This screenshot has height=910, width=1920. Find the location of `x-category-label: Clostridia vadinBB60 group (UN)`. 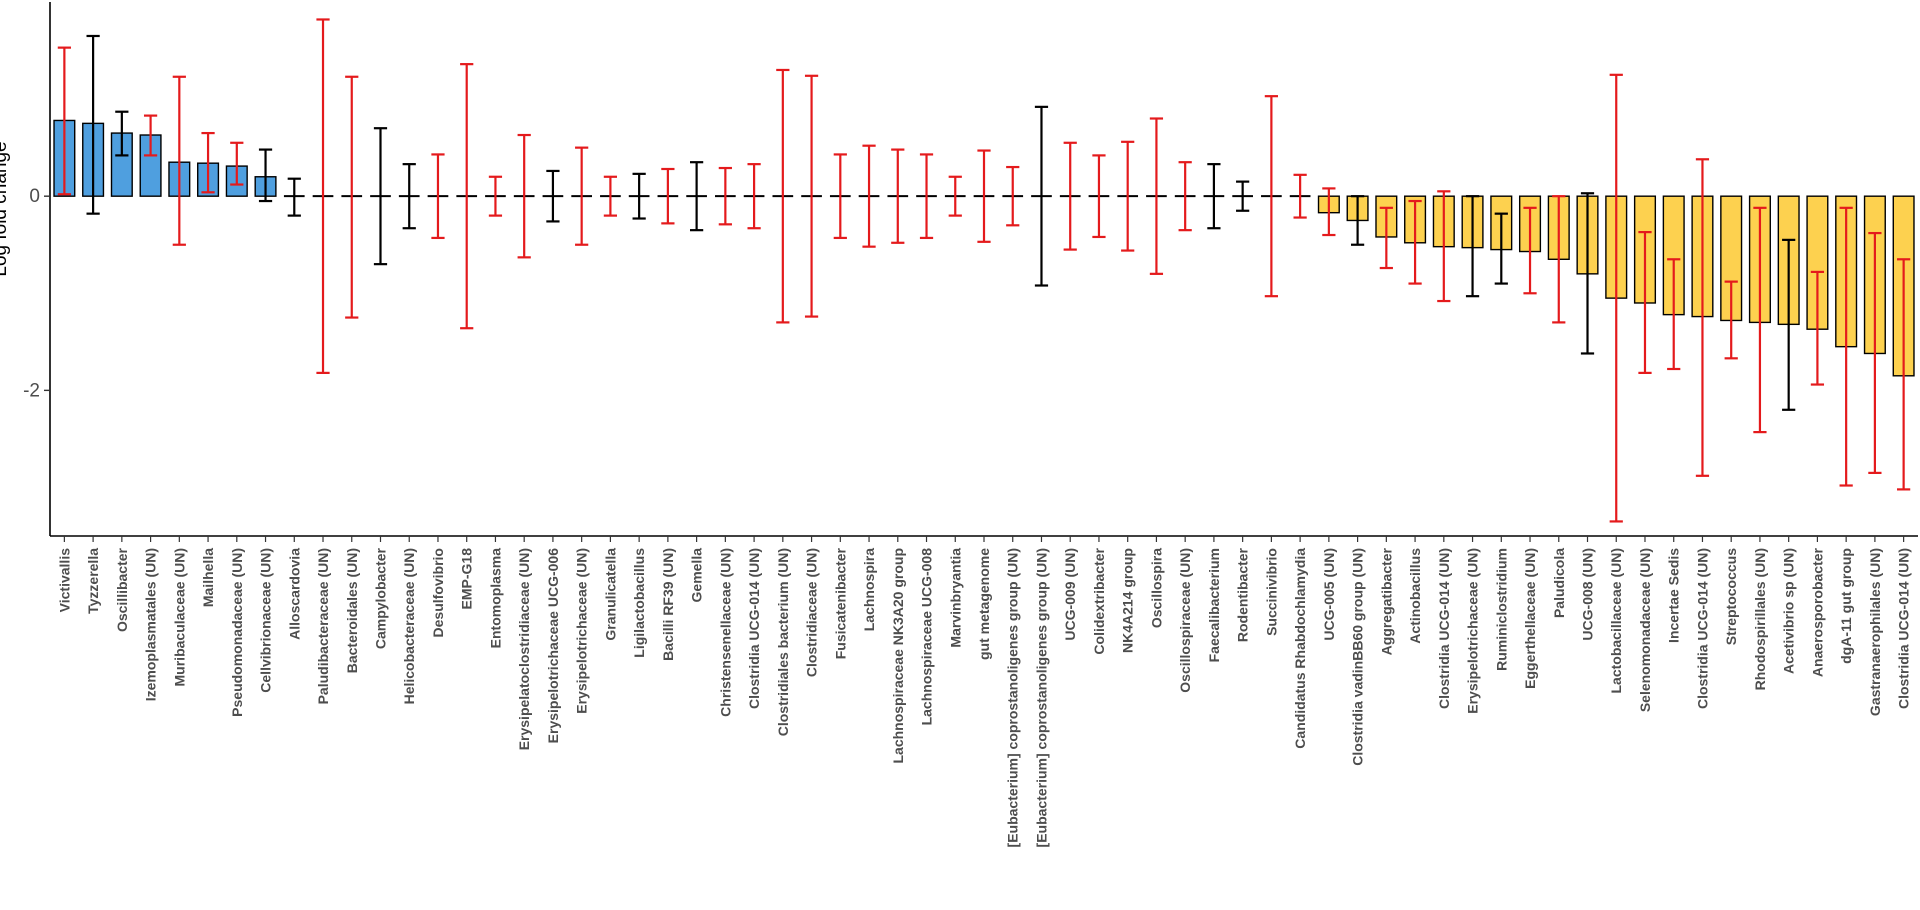

x-category-label: Clostridia vadinBB60 group (UN) is located at coordinates (1358, 657).